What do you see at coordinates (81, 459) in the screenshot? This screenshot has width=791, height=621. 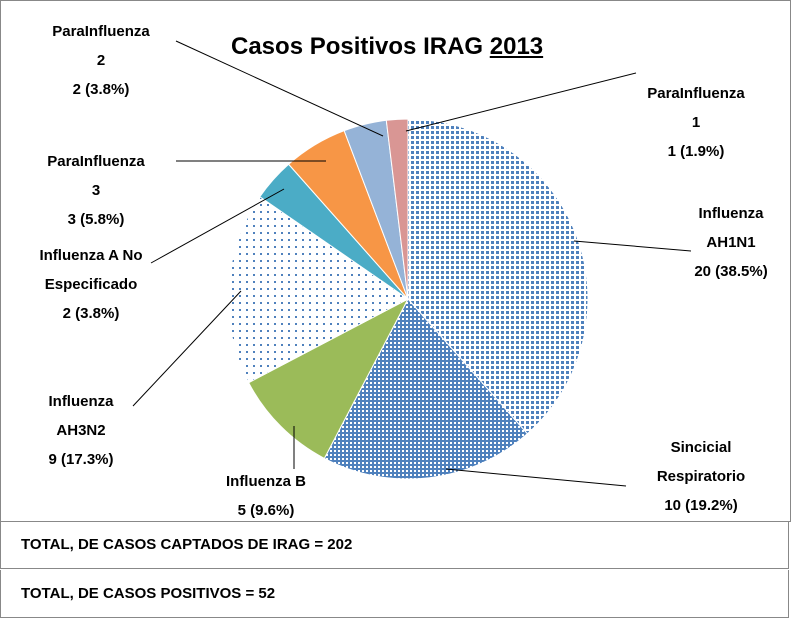 I see `value-label: 9 (17.3%)` at bounding box center [81, 459].